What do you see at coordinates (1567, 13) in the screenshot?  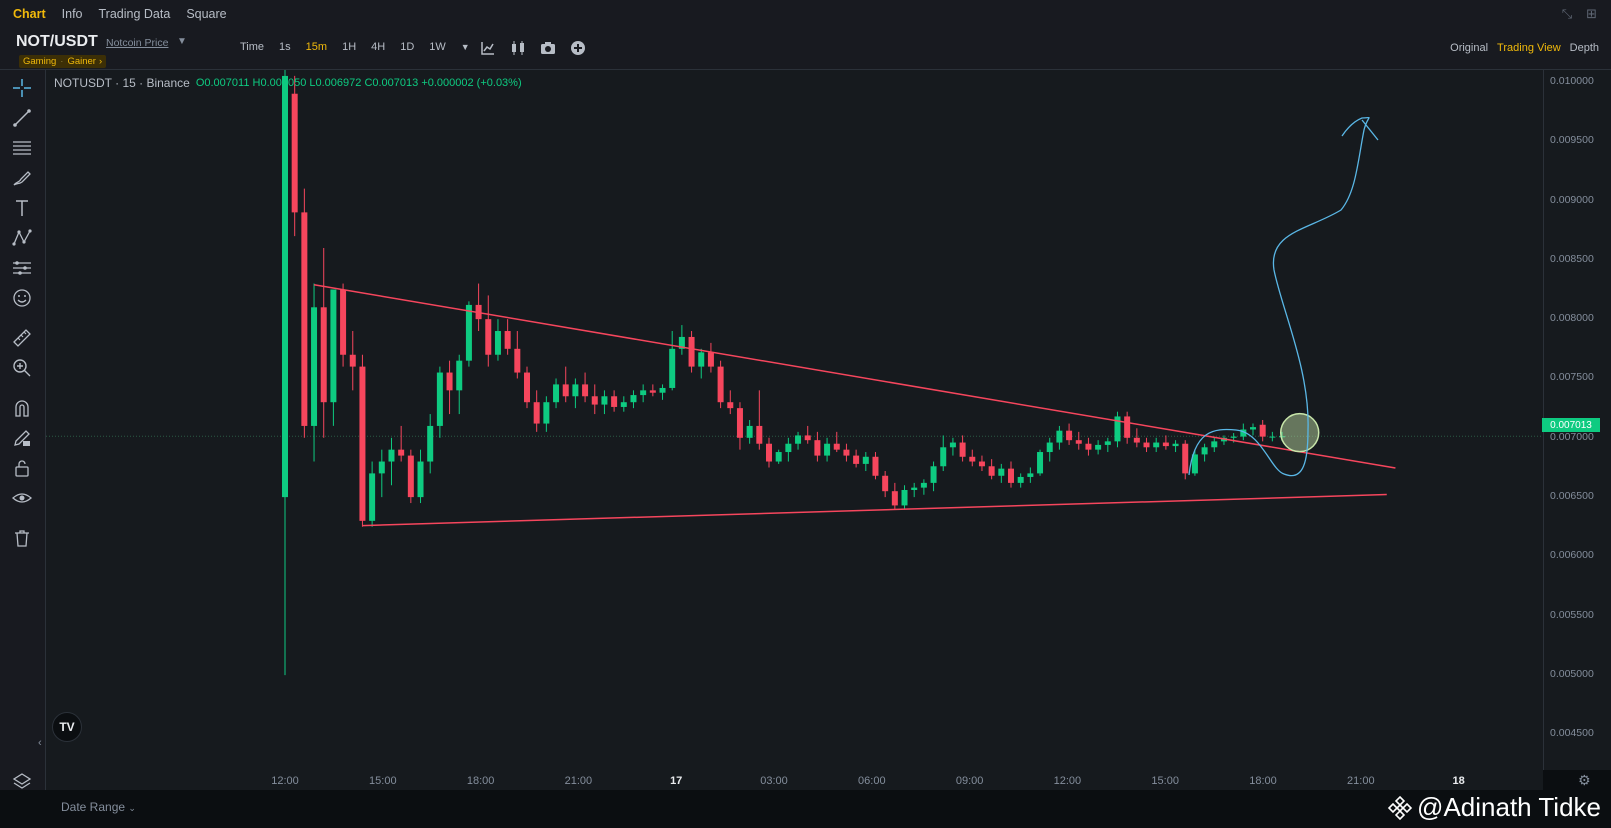 I see `collapse-icon: ⤡` at bounding box center [1567, 13].